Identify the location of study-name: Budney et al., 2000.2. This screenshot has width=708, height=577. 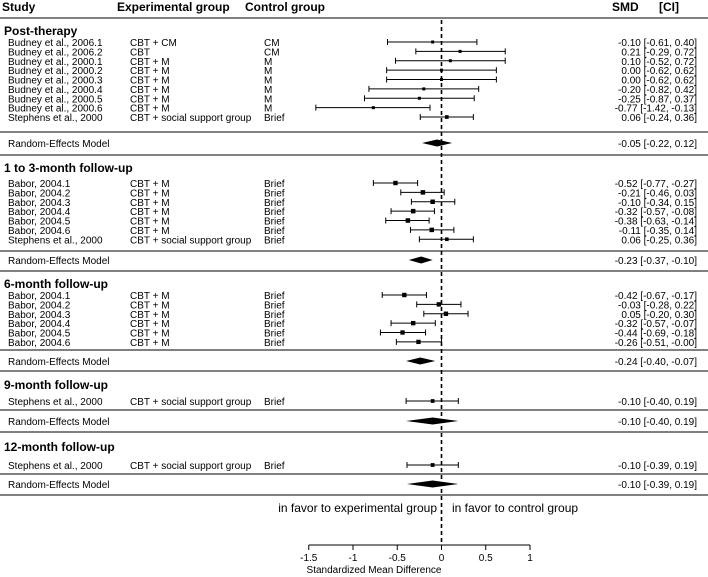
(55, 71).